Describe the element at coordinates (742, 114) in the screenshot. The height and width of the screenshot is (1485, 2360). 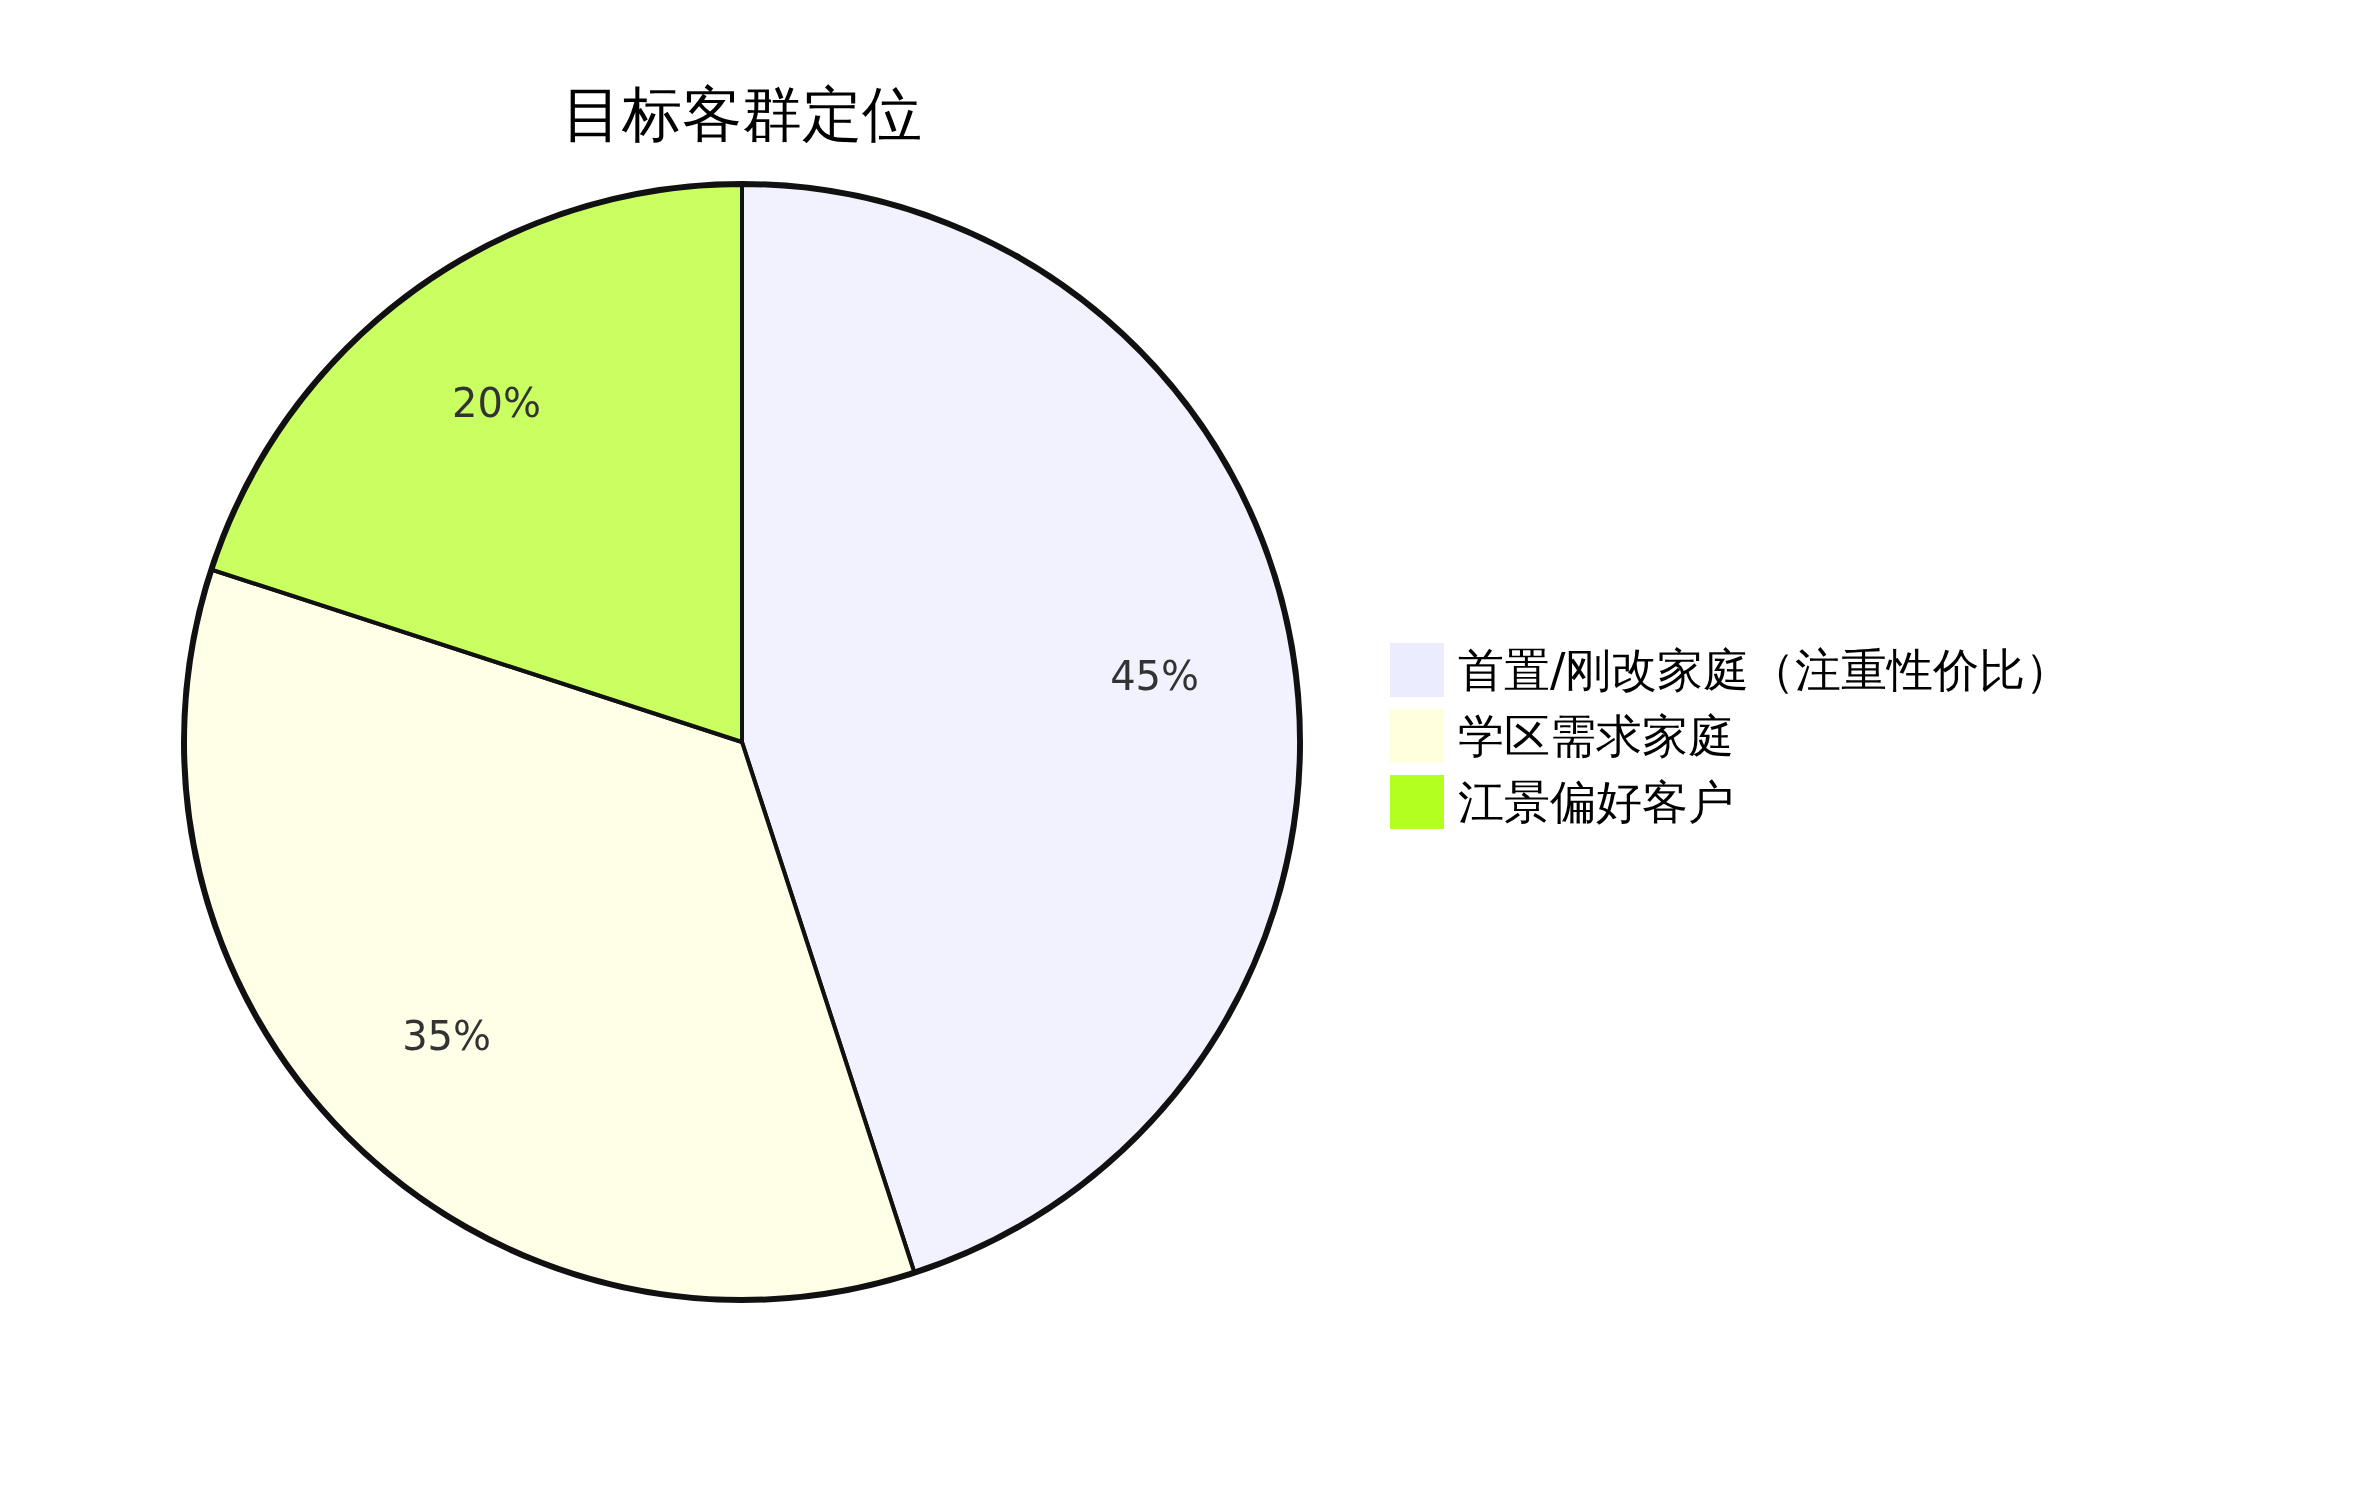
I see `chart-title: 目标客群定位` at that location.